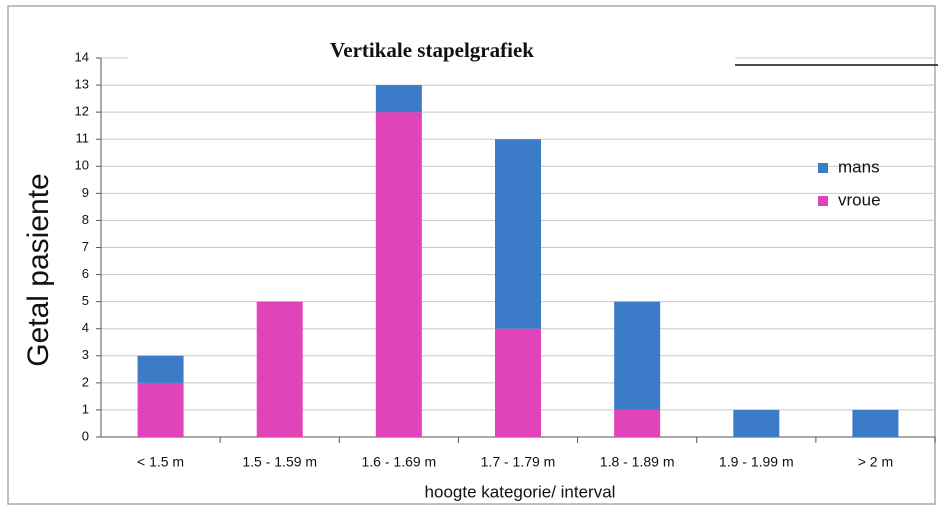  I want to click on y-tick-label: 6, so click(85, 273).